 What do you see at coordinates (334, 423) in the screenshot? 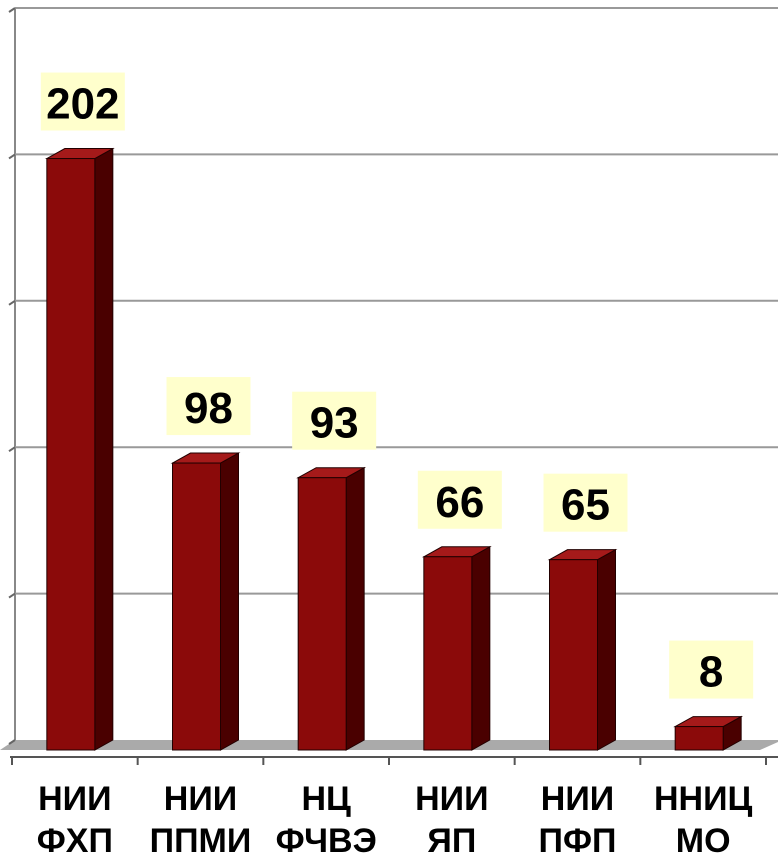
I see `value-label: 93` at bounding box center [334, 423].